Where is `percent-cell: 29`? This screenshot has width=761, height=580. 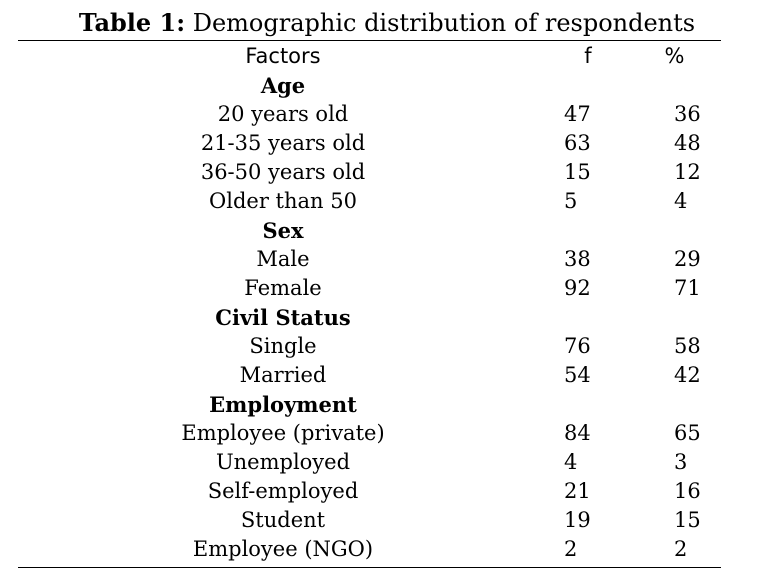
percent-cell: 29 is located at coordinates (687, 259).